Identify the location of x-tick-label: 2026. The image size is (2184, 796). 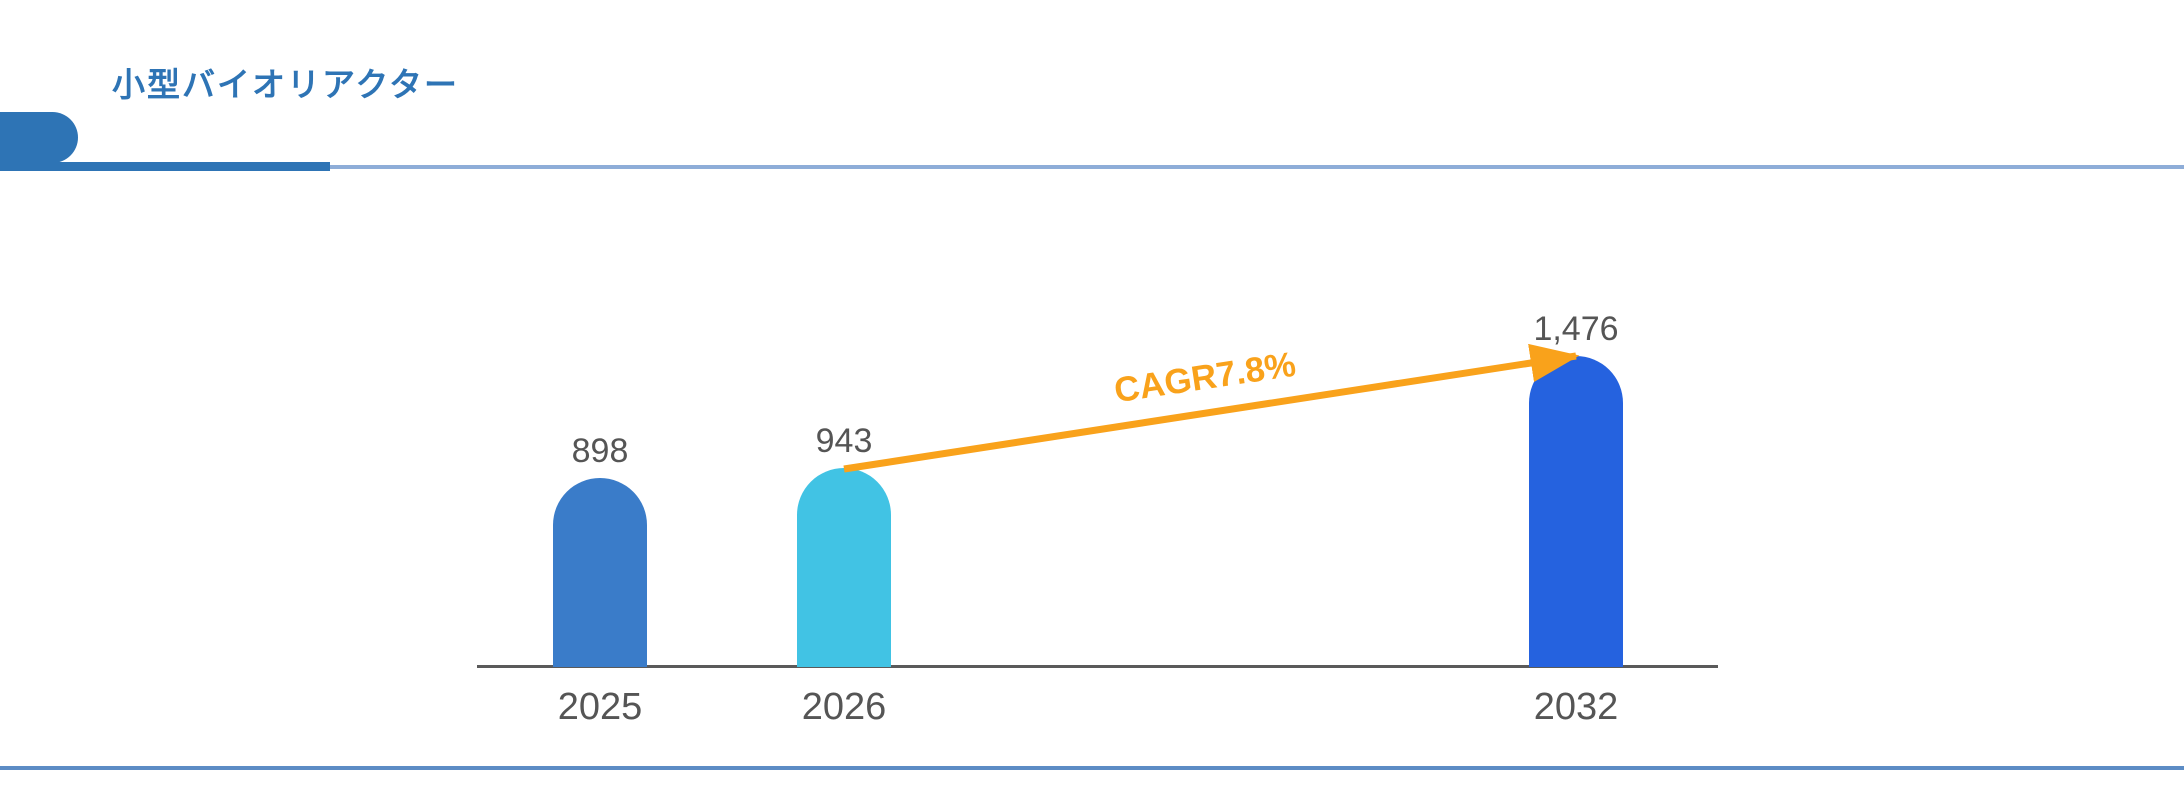
(844, 707).